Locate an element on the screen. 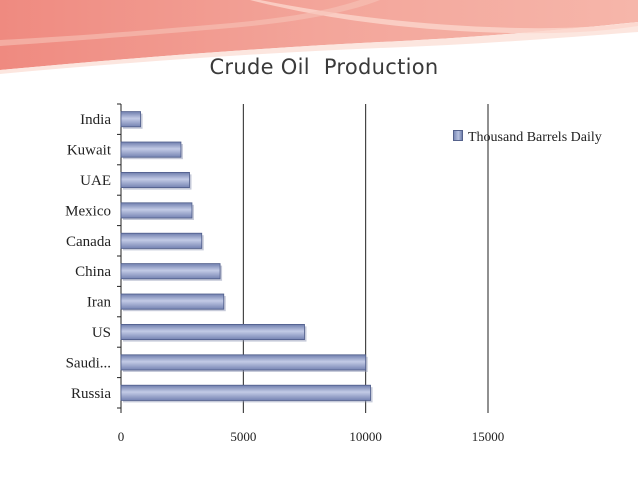 The height and width of the screenshot is (479, 638). category-label: Iran is located at coordinates (99, 303).